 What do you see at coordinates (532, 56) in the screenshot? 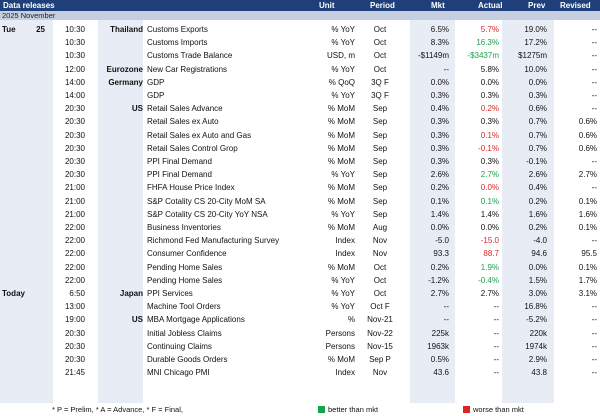
I see `cell-prev: $1275m` at bounding box center [532, 56].